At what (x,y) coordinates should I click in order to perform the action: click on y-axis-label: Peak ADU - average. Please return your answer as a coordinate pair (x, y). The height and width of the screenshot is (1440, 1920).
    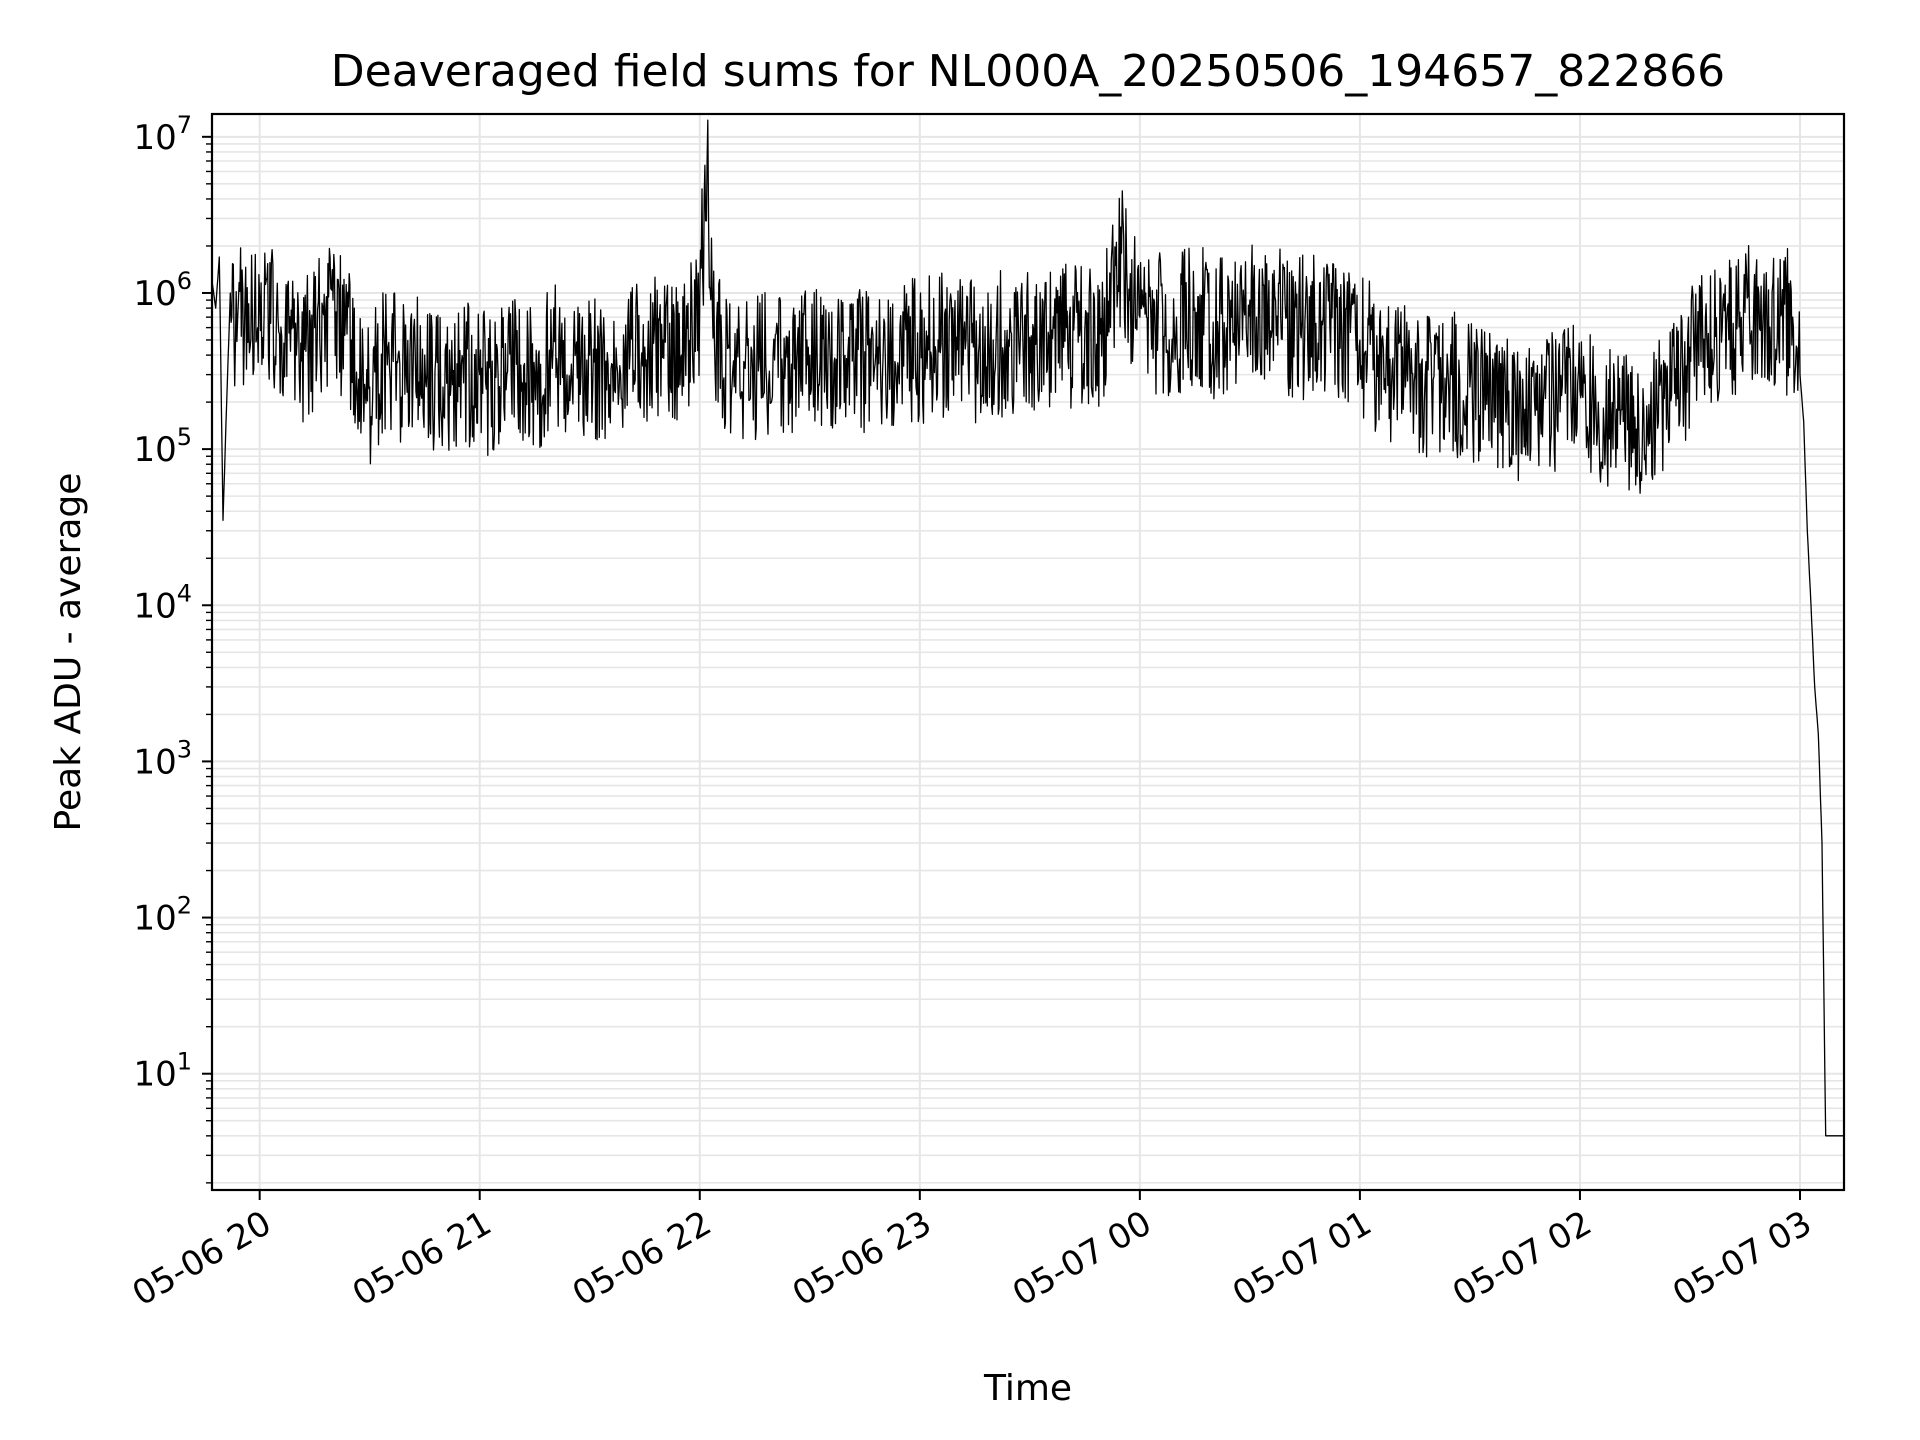
    Looking at the image, I should click on (68, 652).